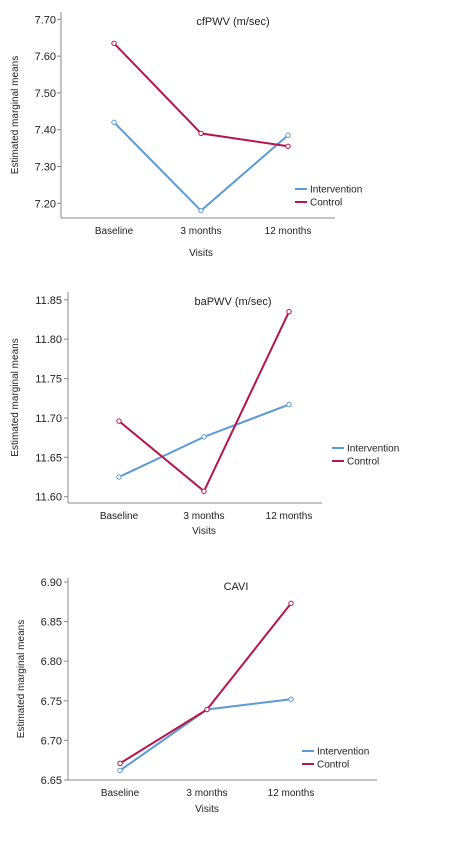  I want to click on series-line-control, so click(205, 683).